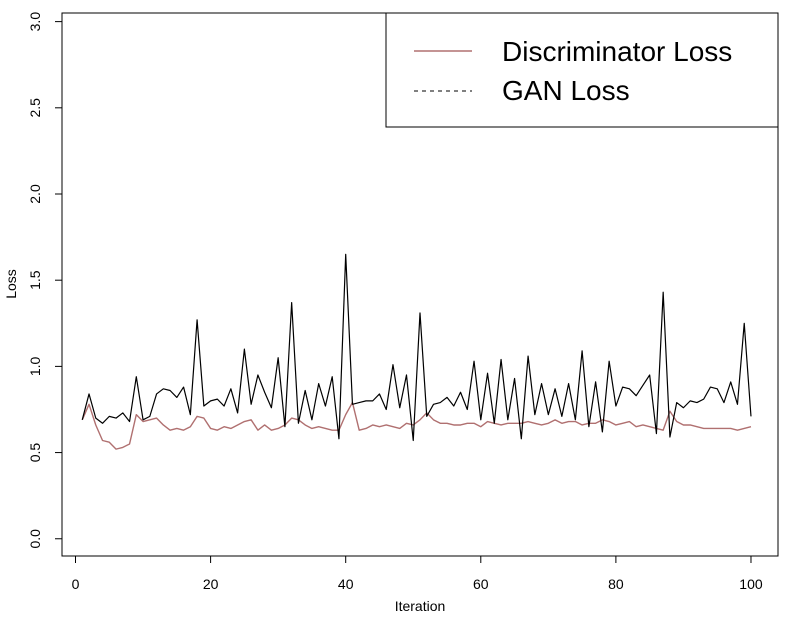  I want to click on x-tick-label: 100, so click(751, 584).